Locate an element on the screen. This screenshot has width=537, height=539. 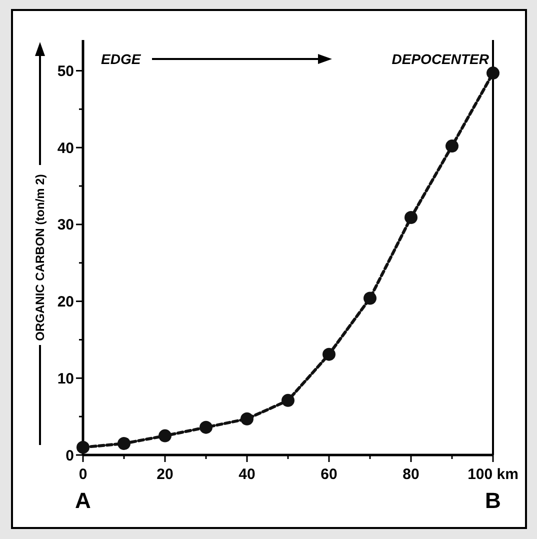
x-tick-label: 100 km is located at coordinates (493, 474).